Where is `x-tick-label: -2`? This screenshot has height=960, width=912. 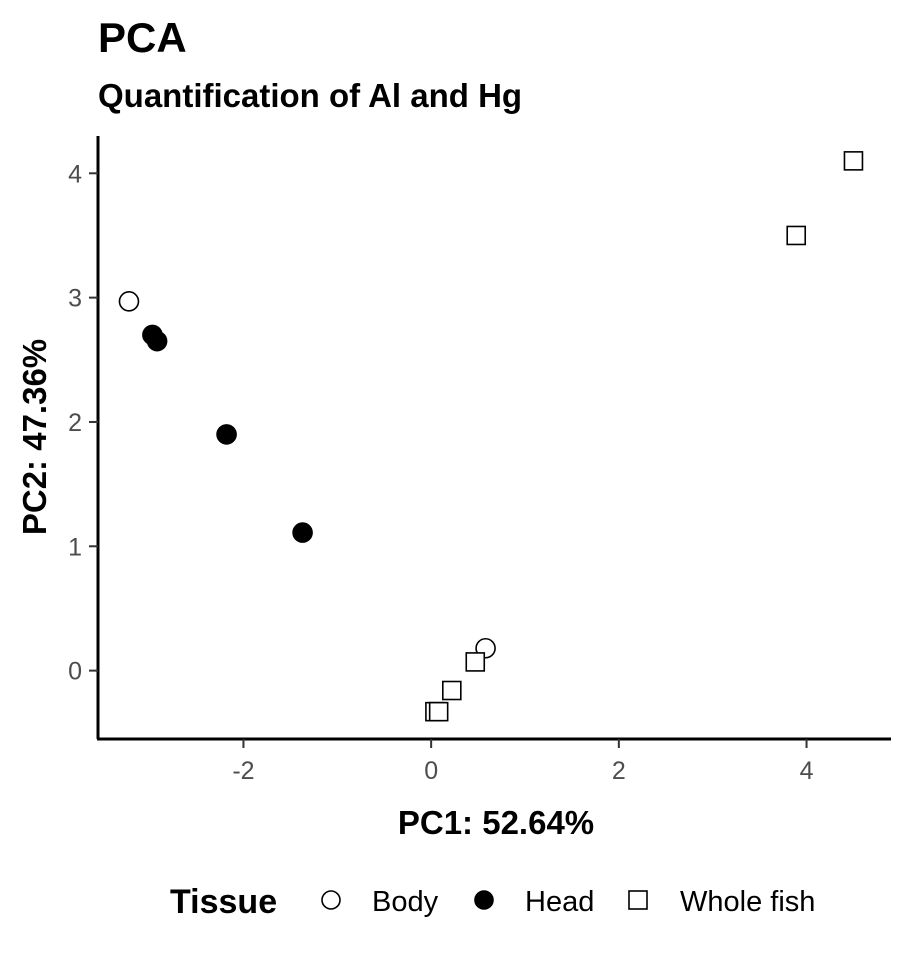 x-tick-label: -2 is located at coordinates (243, 771).